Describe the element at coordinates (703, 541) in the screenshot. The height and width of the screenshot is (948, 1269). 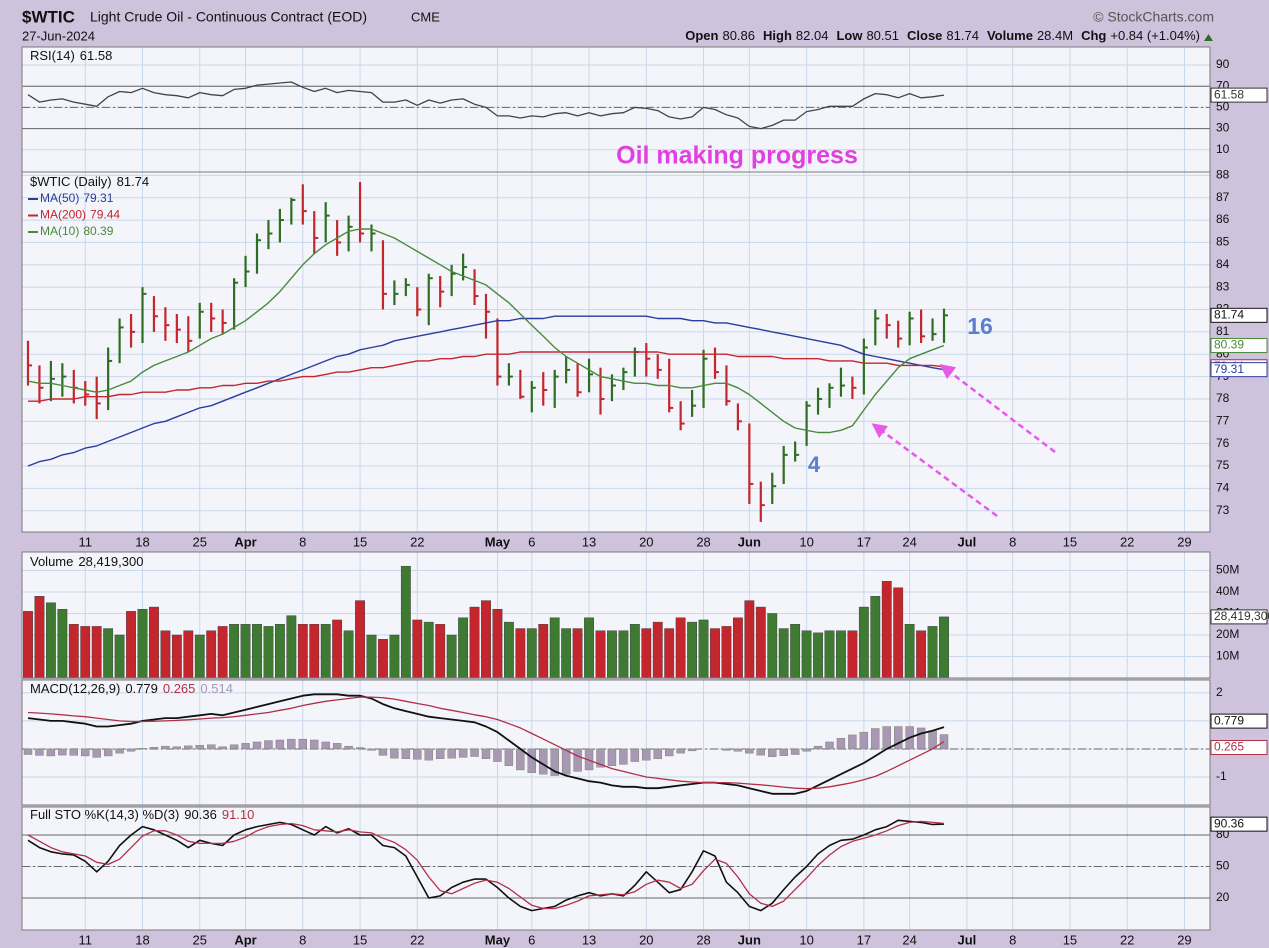
I see `x-tick-label: 28` at that location.